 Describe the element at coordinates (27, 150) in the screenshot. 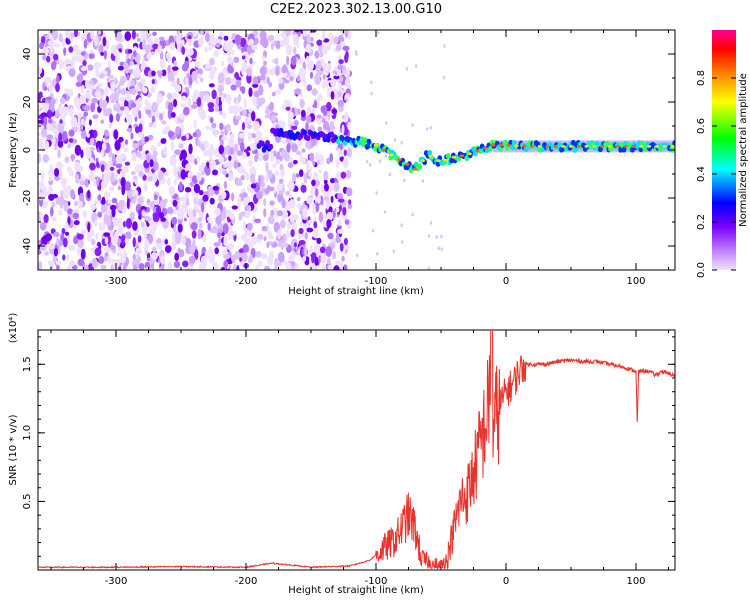

I see `y-tick-label: 0` at that location.